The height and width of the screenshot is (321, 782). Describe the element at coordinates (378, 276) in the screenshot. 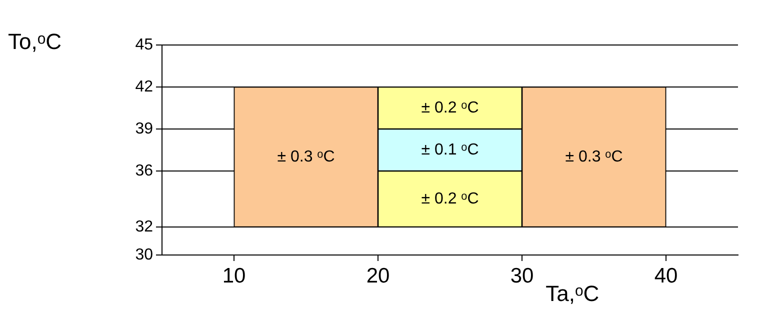

I see `x-tick-label: 20` at that location.